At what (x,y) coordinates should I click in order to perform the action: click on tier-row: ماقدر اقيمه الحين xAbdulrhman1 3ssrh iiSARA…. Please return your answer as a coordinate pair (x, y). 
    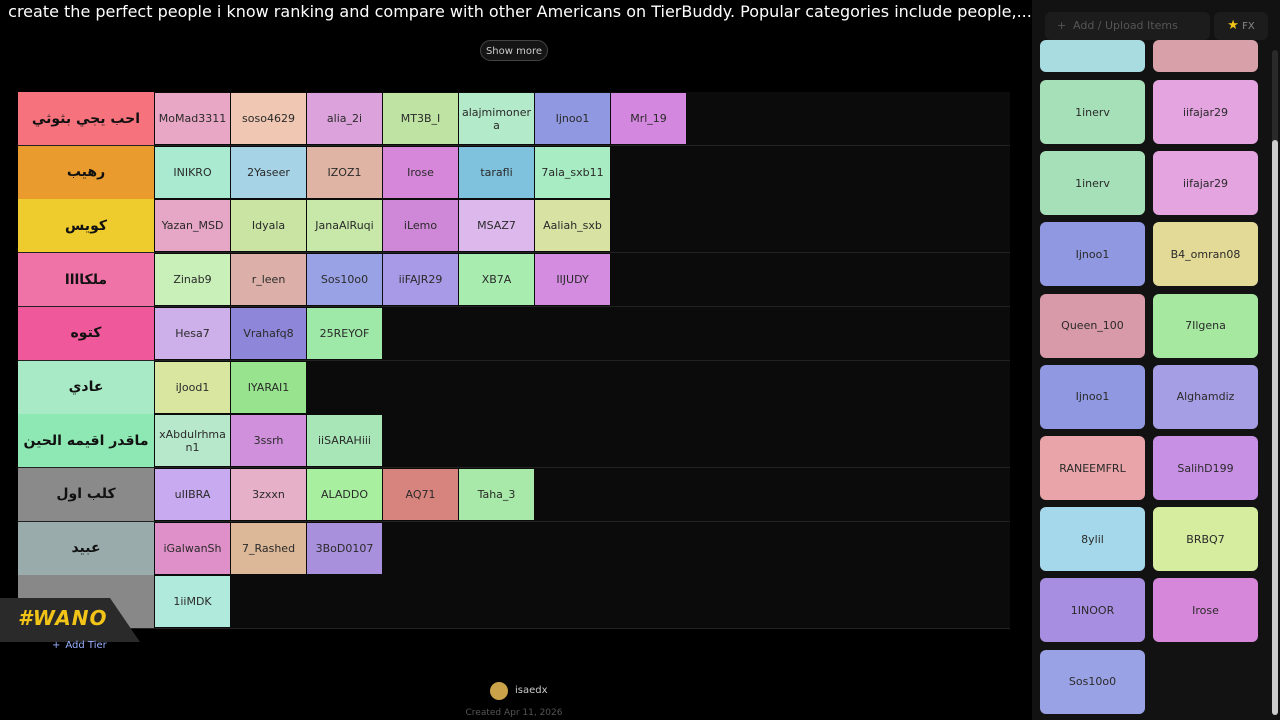
    Looking at the image, I should click on (514, 441).